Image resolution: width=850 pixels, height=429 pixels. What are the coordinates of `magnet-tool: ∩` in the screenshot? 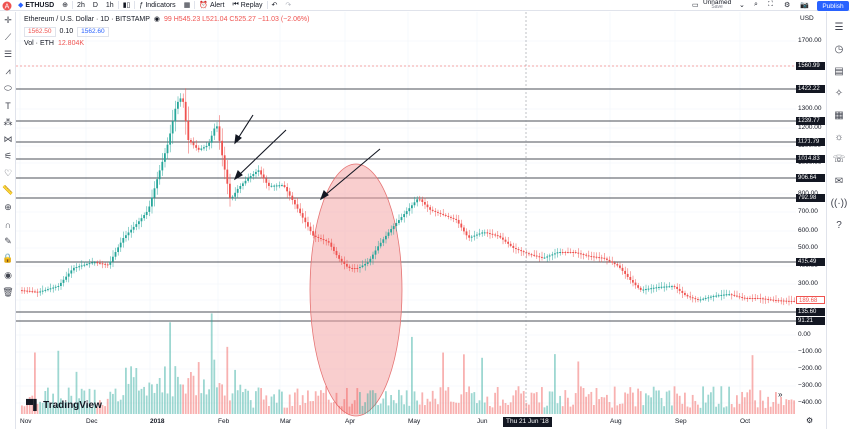 It's located at (8, 224).